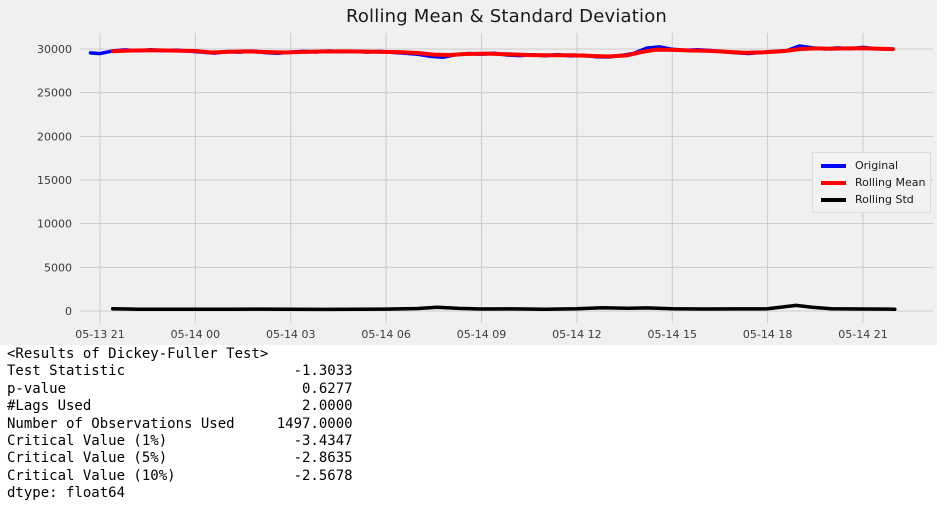  What do you see at coordinates (862, 334) in the screenshot?
I see `x-tick-label: 05-14 21` at bounding box center [862, 334].